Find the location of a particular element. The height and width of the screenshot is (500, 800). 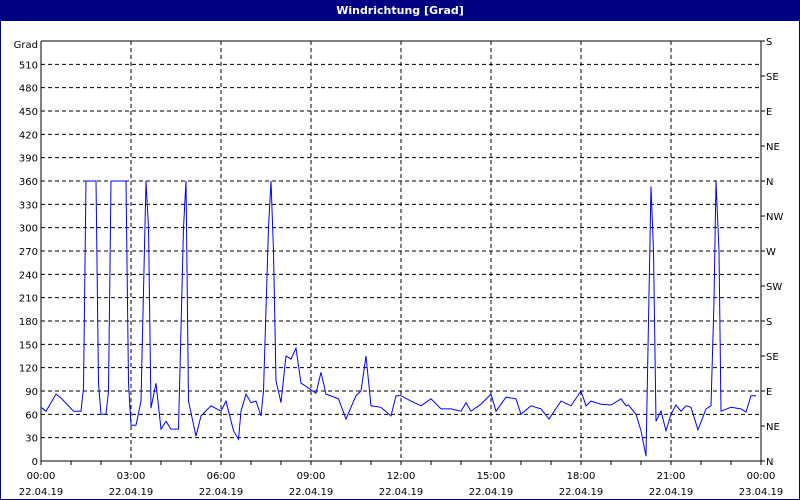

y-tick-label: 240 is located at coordinates (28, 275).